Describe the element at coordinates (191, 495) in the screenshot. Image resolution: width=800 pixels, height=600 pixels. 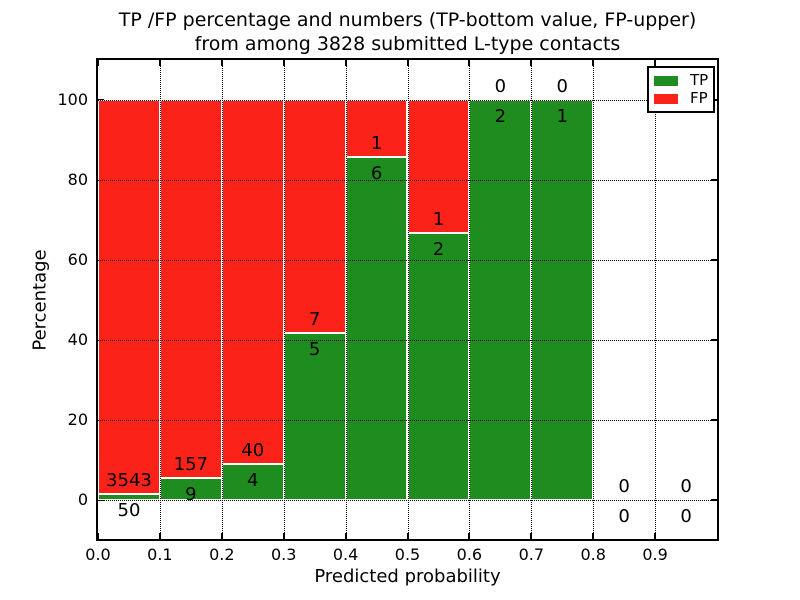
I see `tp-count-label: 9` at that location.